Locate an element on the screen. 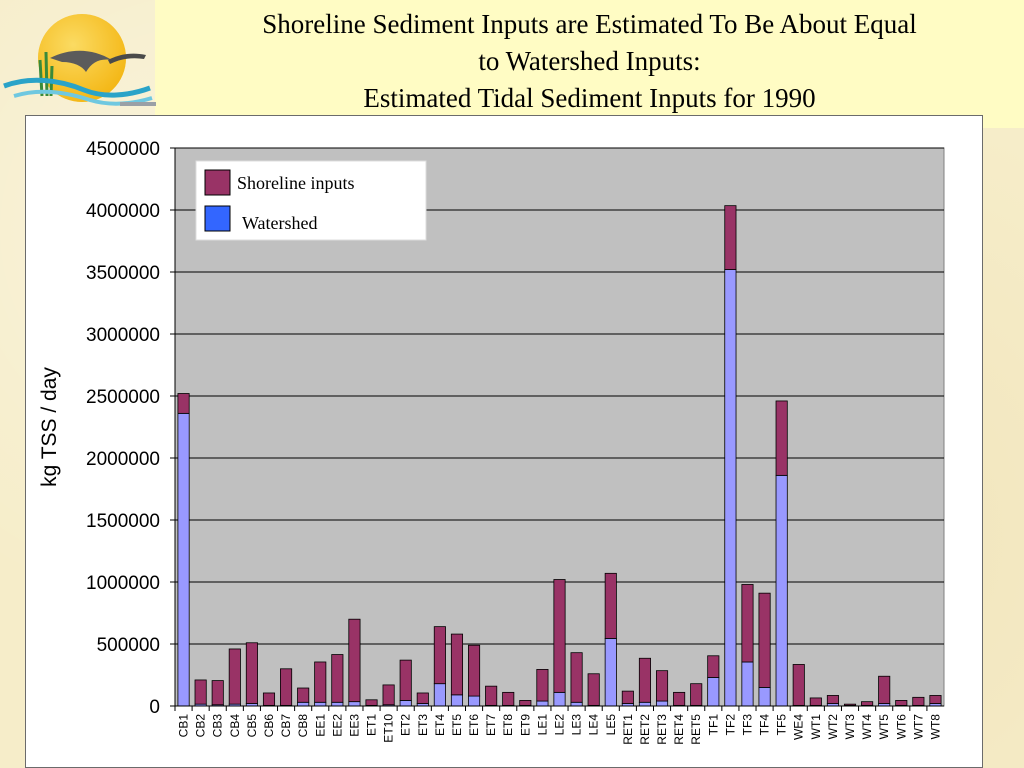  x-tick-label: CB2 is located at coordinates (201, 726).